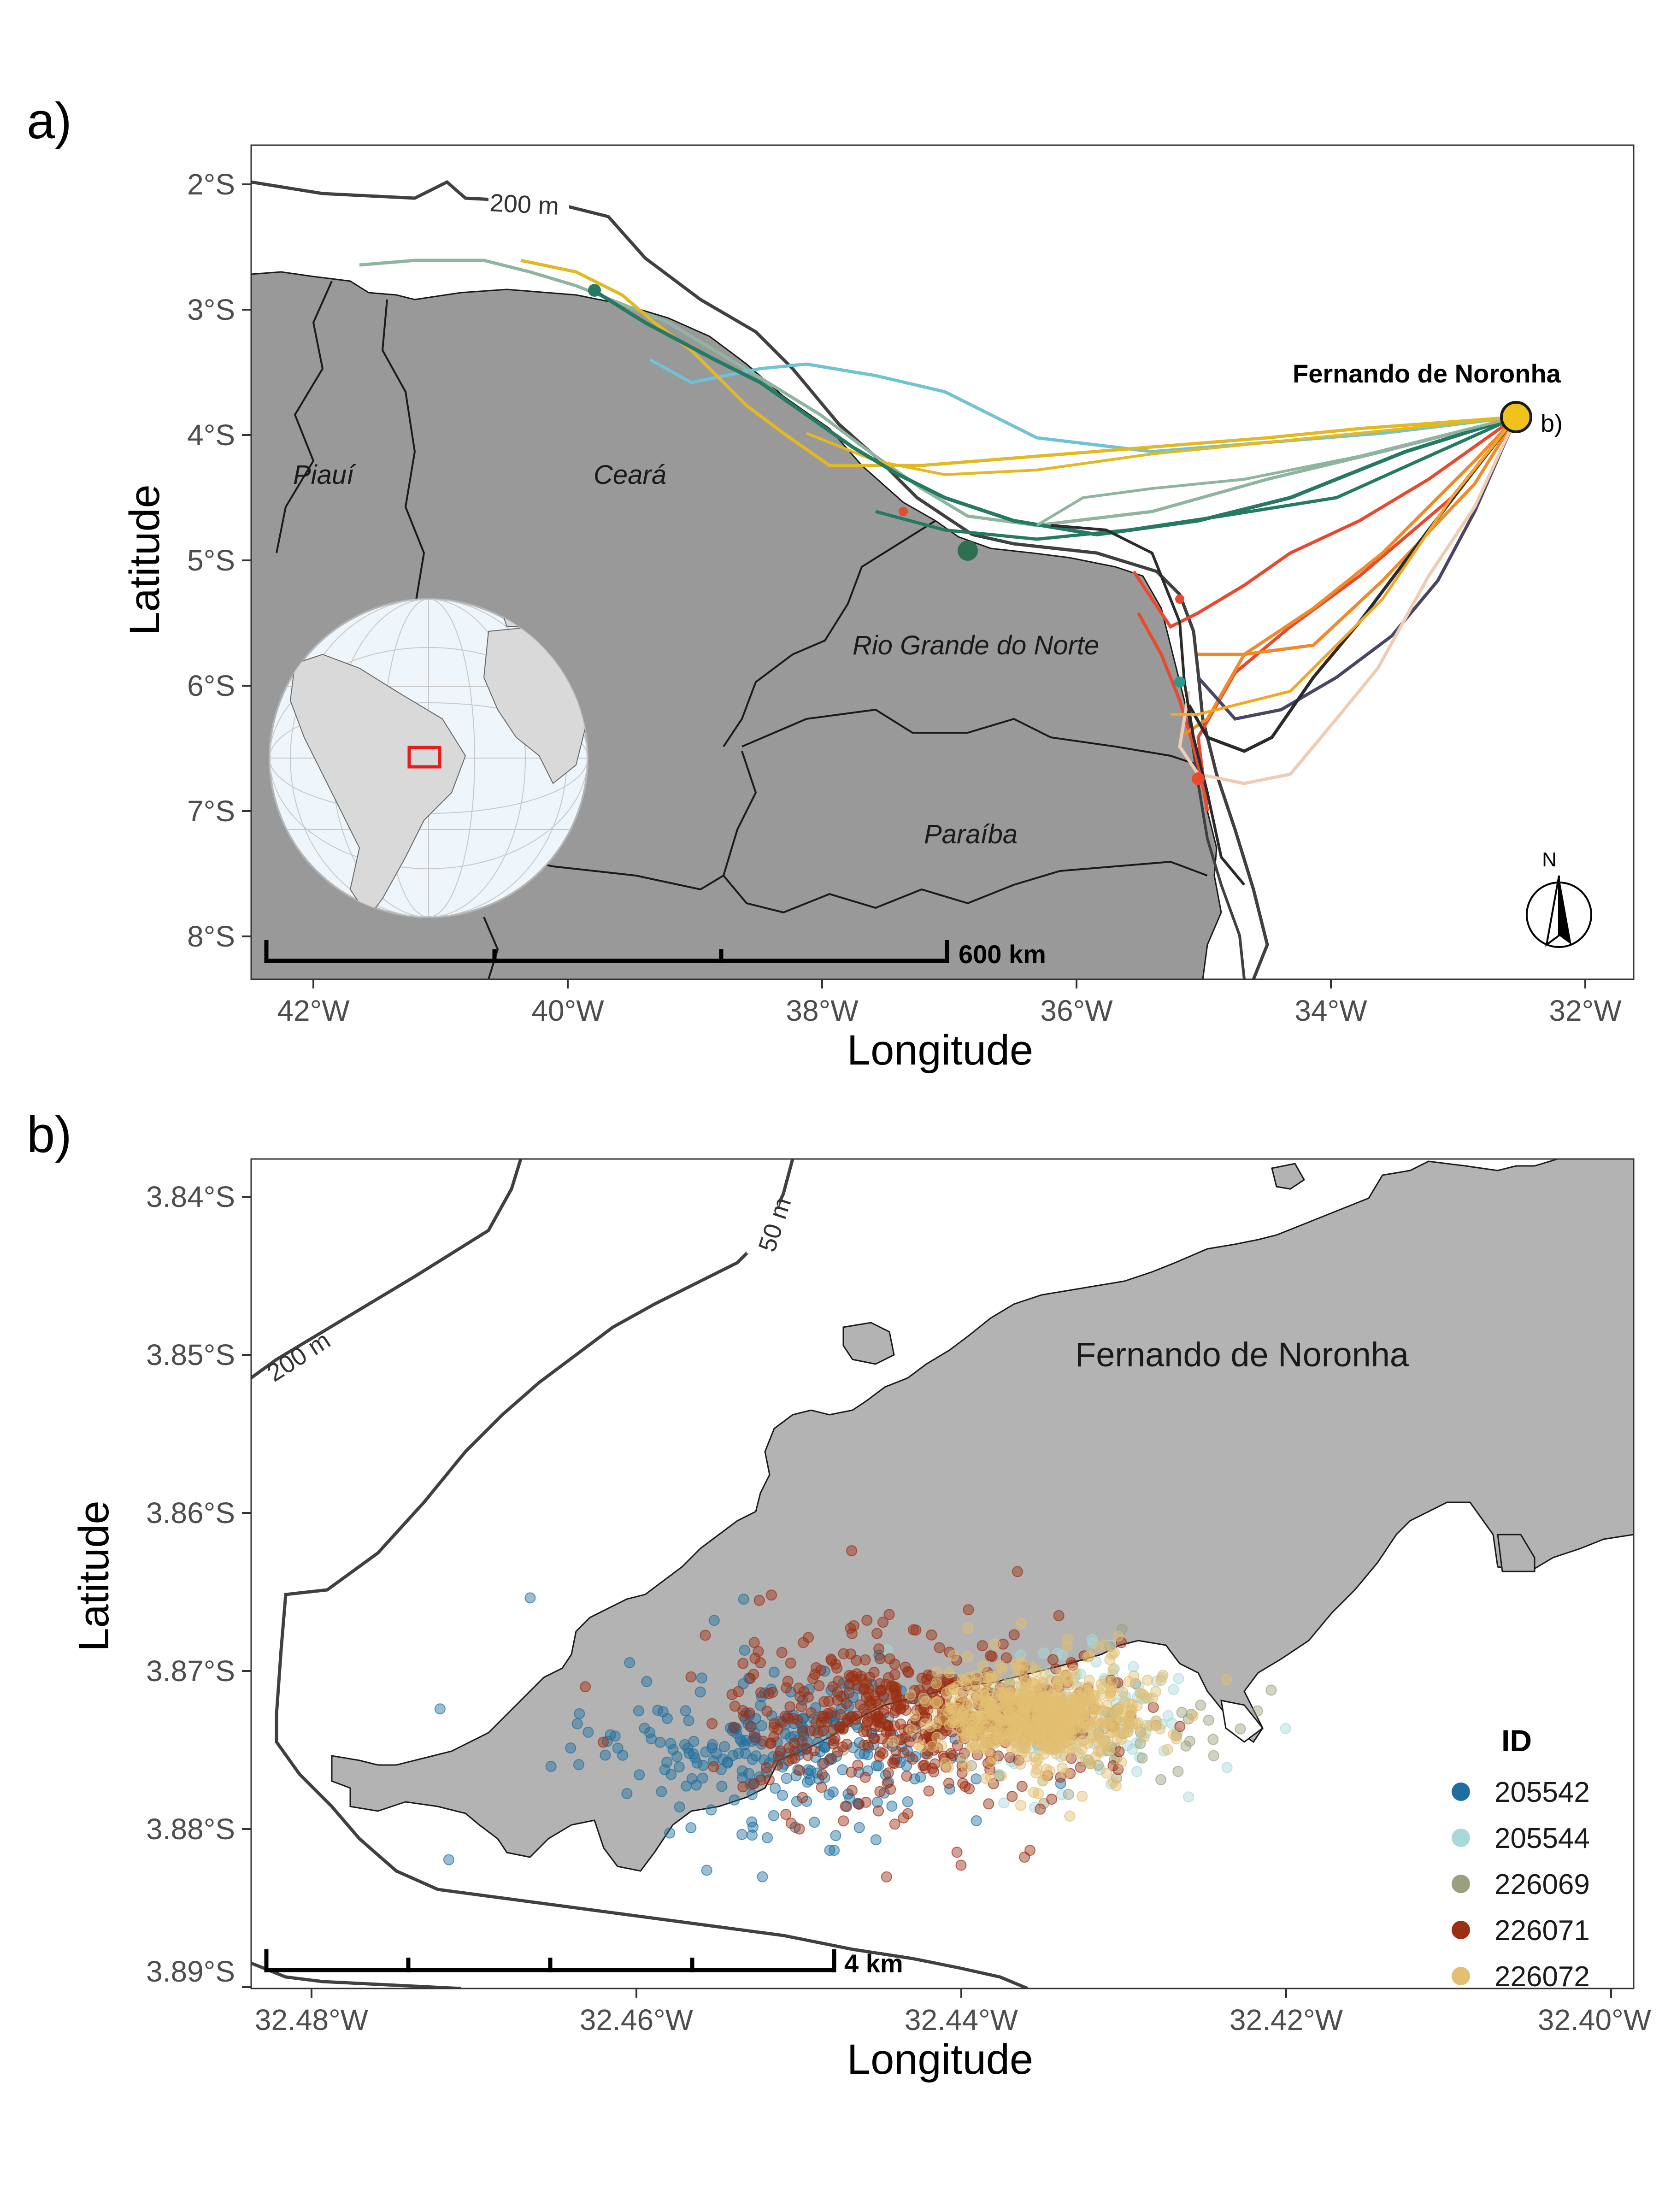 Image resolution: width=1659 pixels, height=2212 pixels. Describe the element at coordinates (1521, 1858) in the screenshot. I see `legend: ID 205542 205544 226069 226071 226072` at that location.